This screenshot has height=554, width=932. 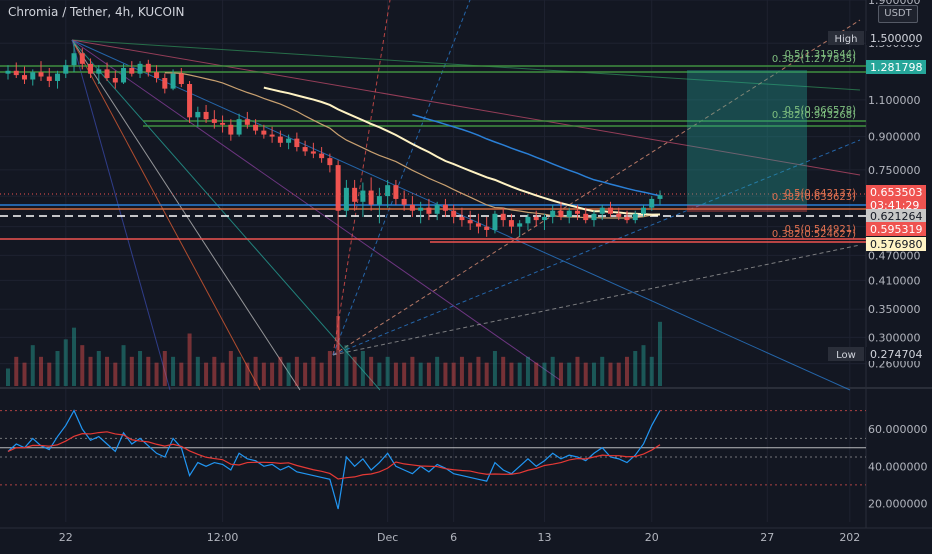 What do you see at coordinates (894, 337) in the screenshot?
I see `price-tick-label: 0.300000` at bounding box center [894, 337].